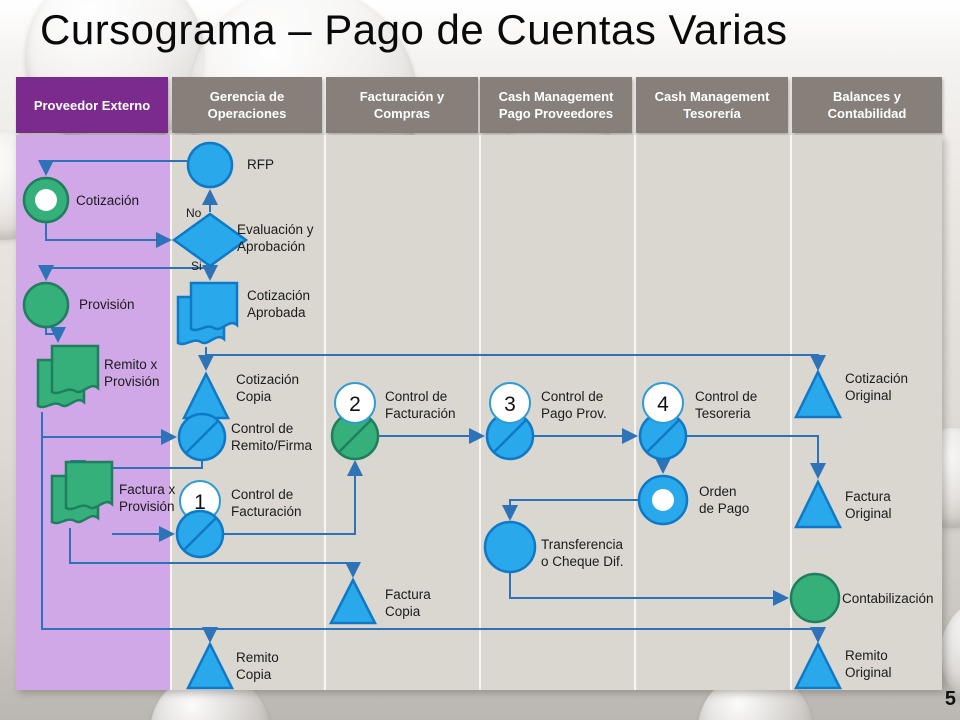 The height and width of the screenshot is (720, 960). I want to click on remito-x-provision-documents, so click(68, 376).